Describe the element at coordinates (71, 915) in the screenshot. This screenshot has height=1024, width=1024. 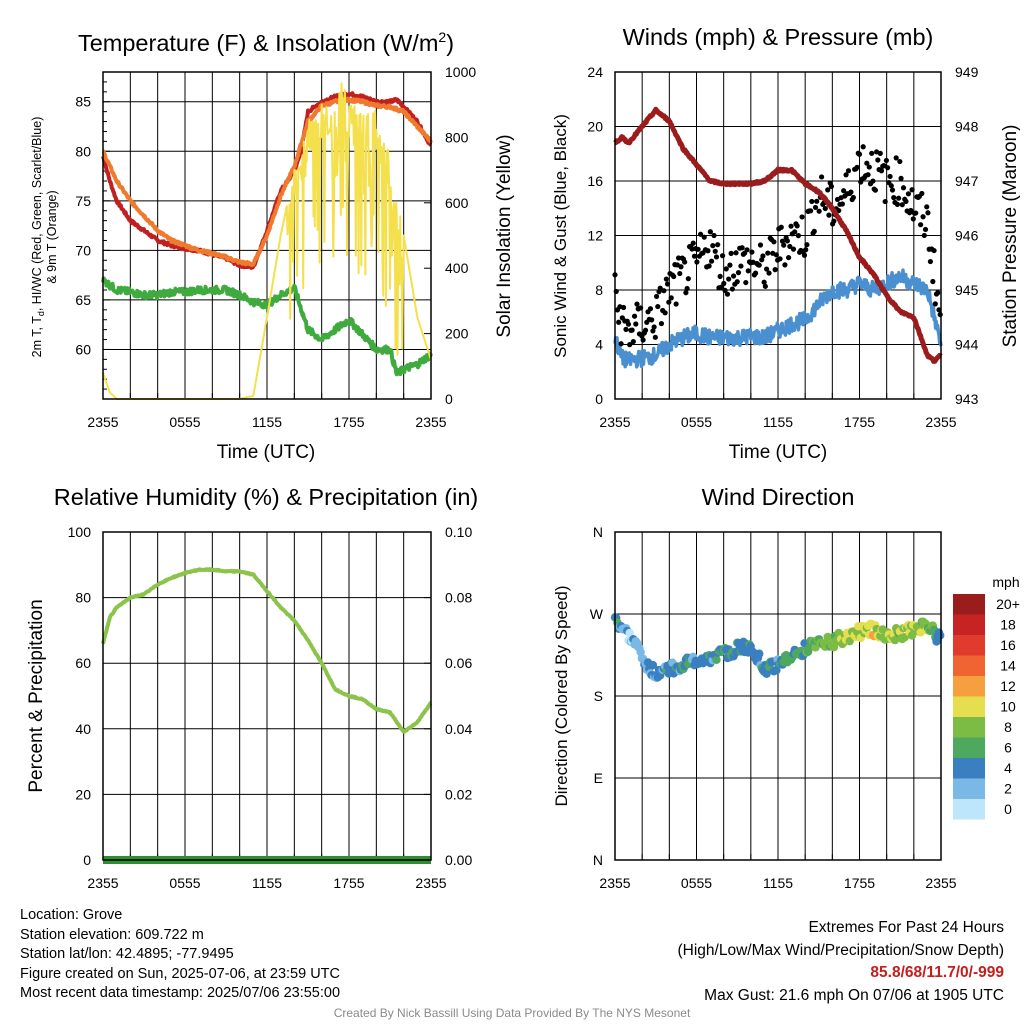
I see `station-location: Location: Grove` at that location.